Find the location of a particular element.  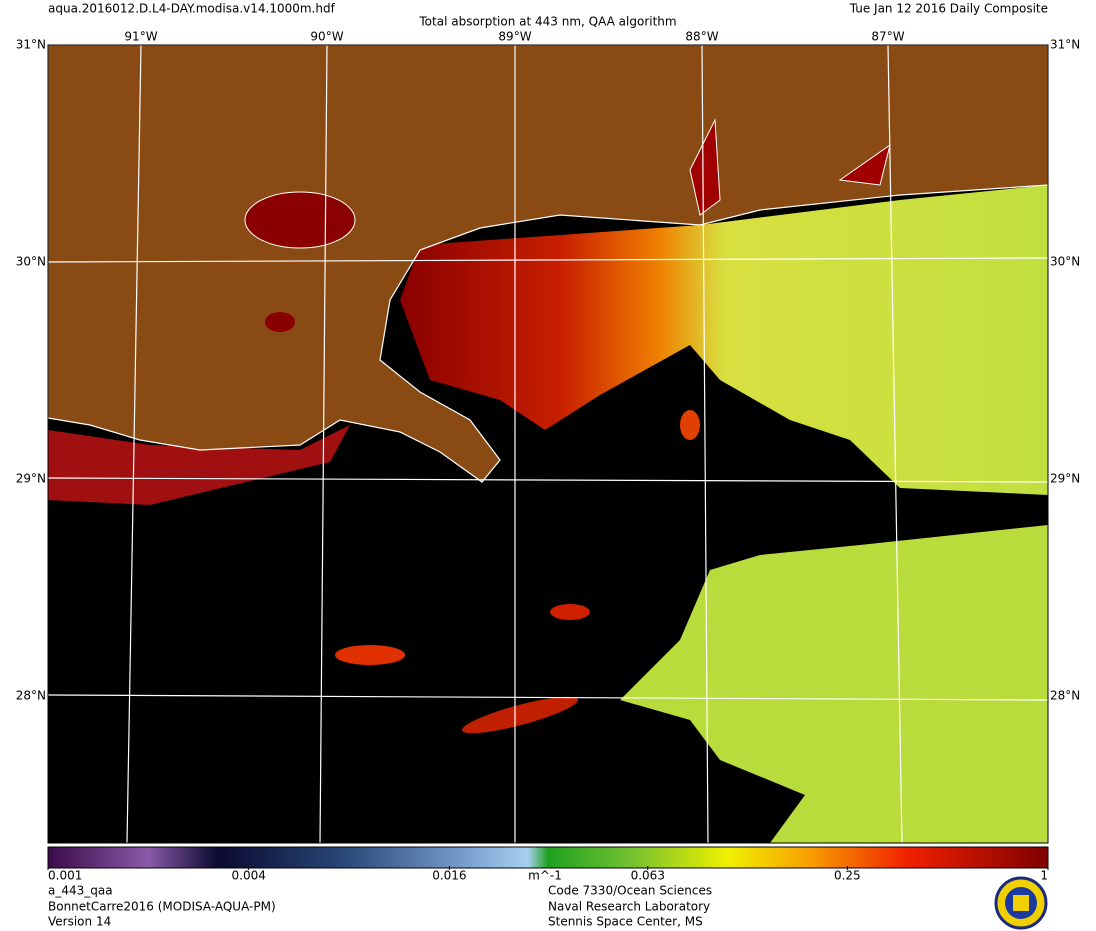

lon-label: 88°W is located at coordinates (701, 37).